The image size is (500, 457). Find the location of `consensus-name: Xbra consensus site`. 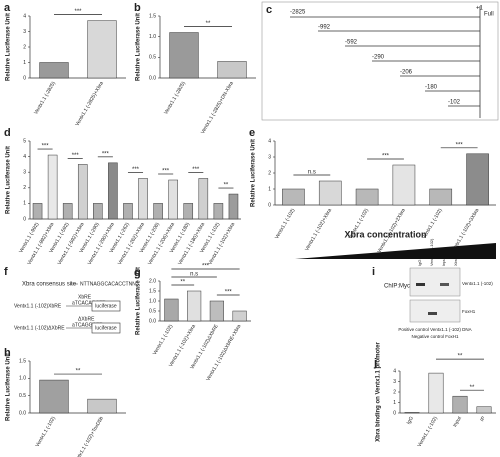

consensus-name: Xbra consensus site is located at coordinates (49, 285).